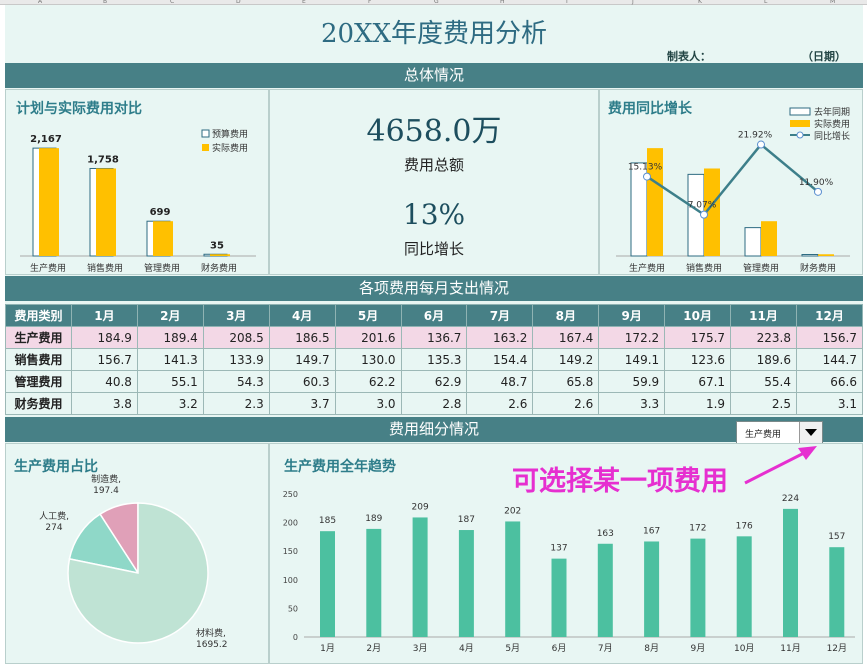 The width and height of the screenshot is (867, 664). What do you see at coordinates (290, 494) in the screenshot?
I see `y-tick-label: 250` at bounding box center [290, 494].